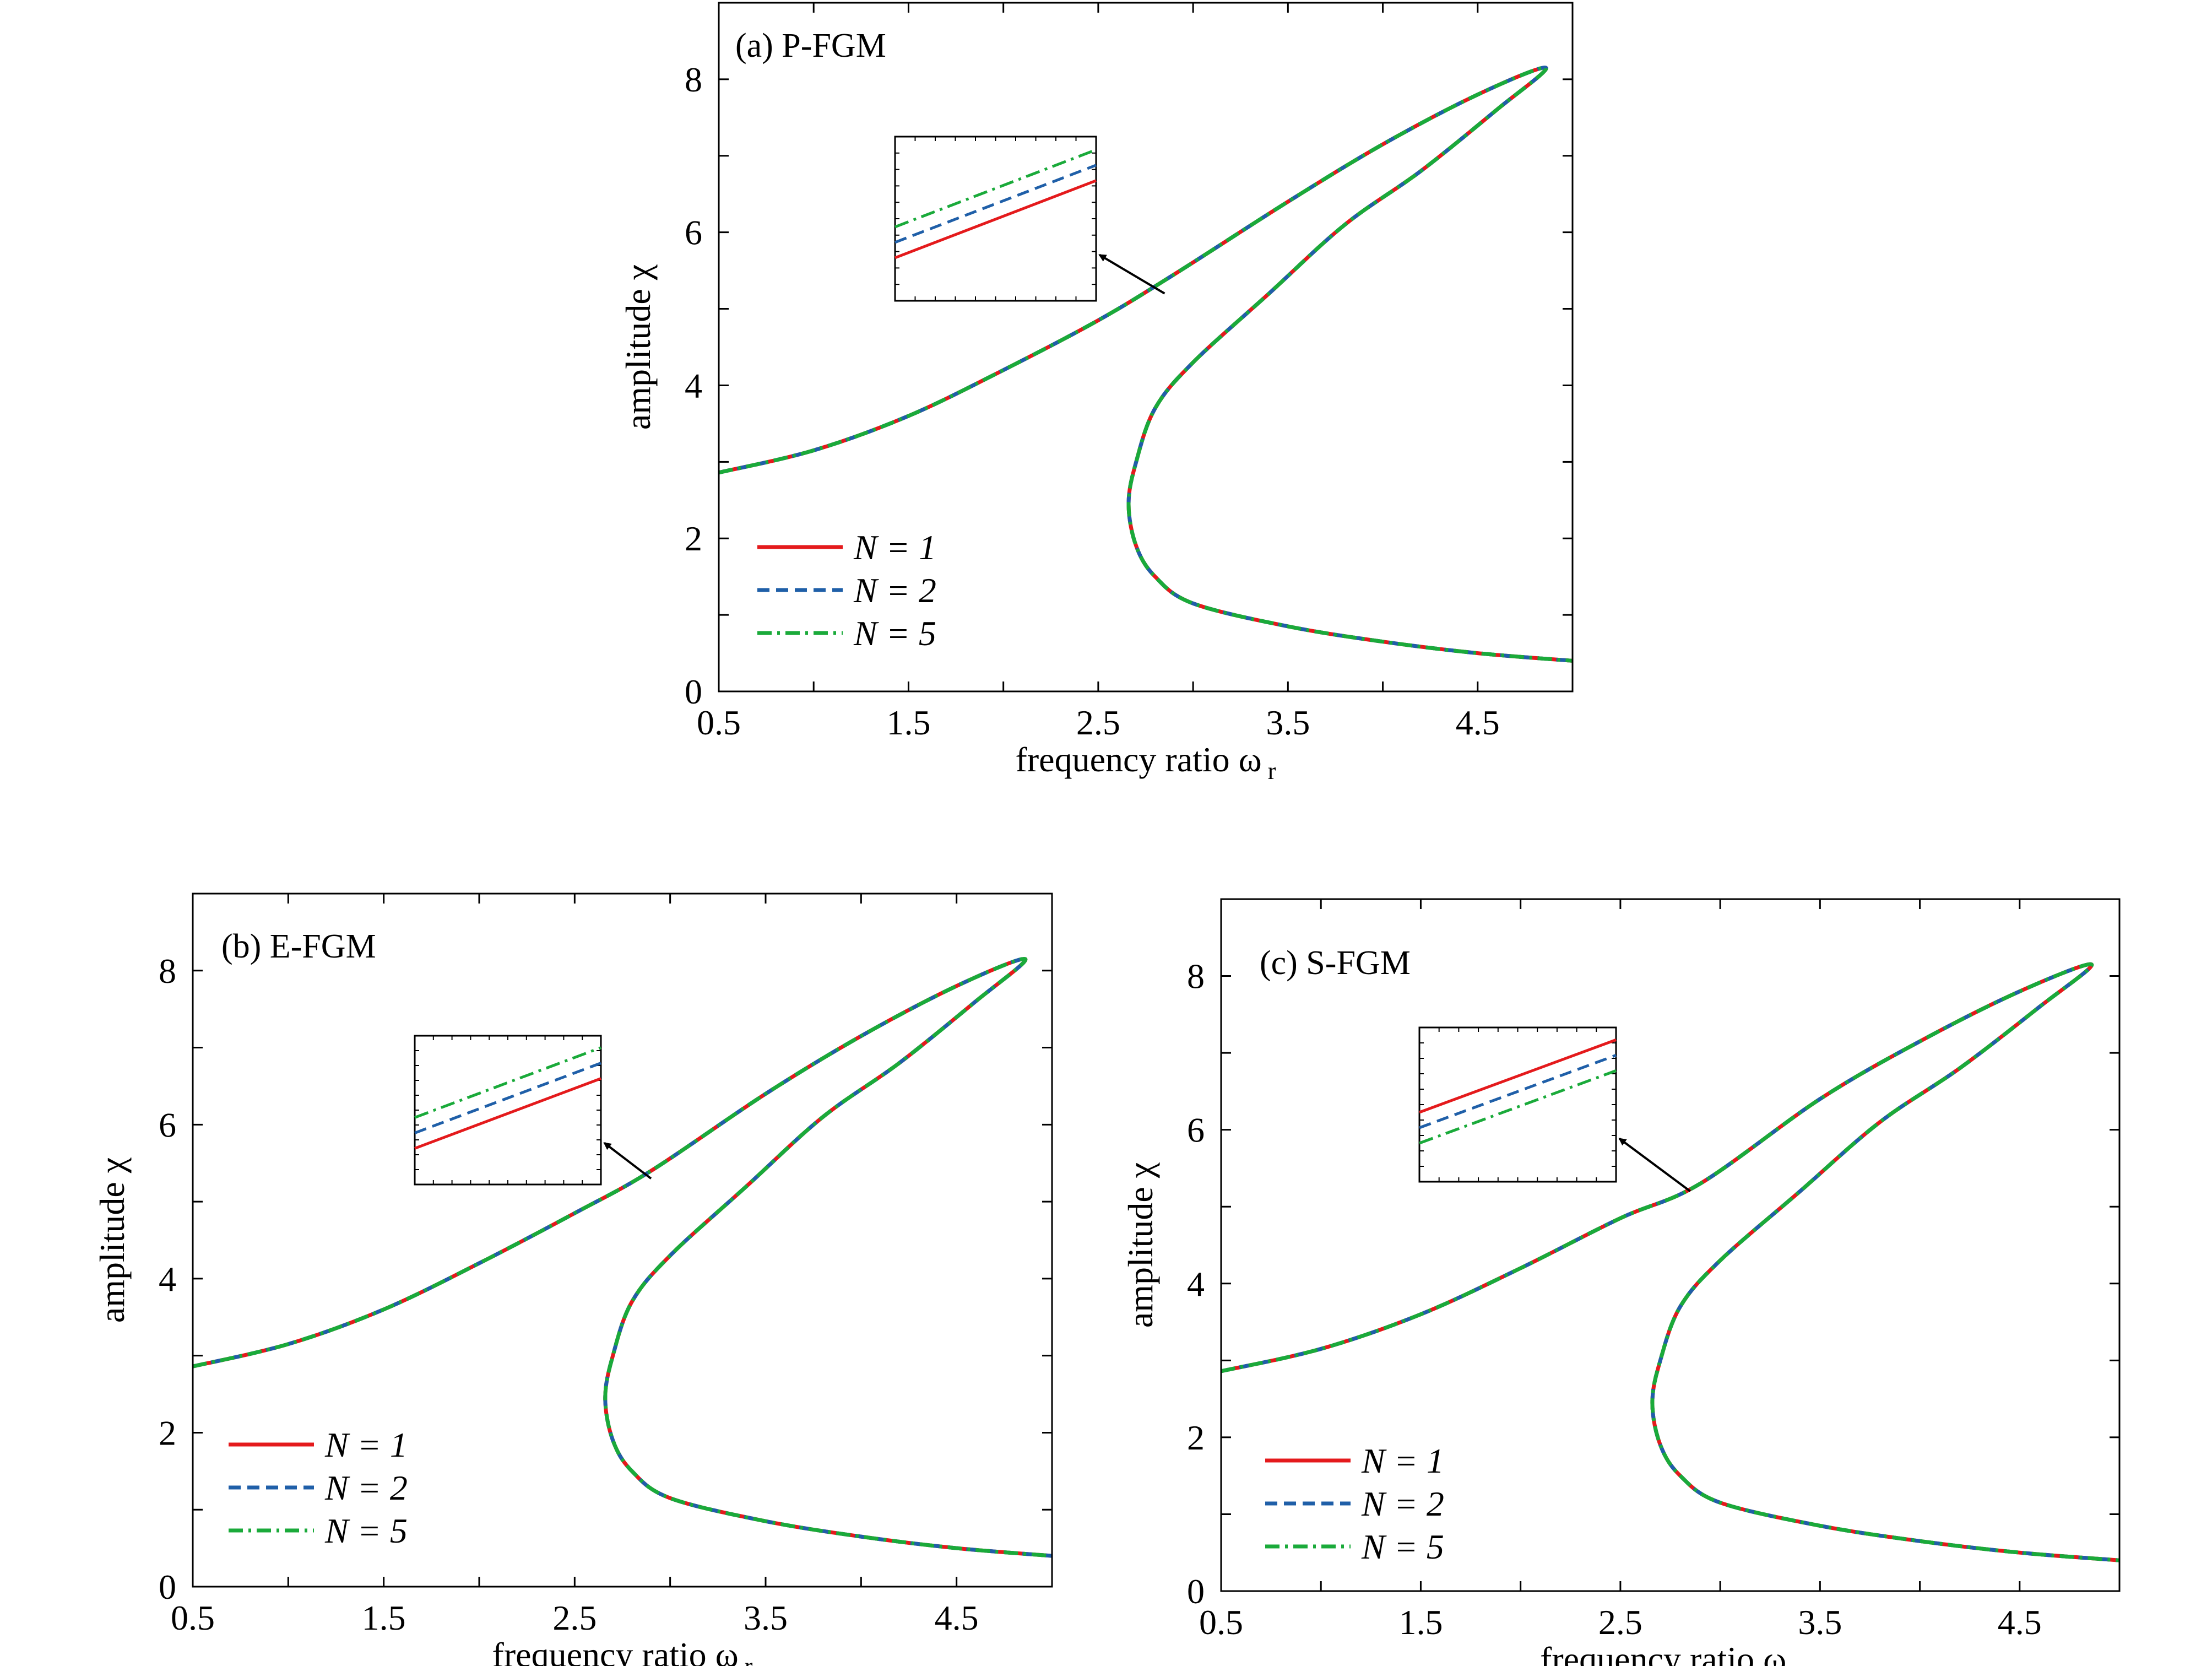 The image size is (2212, 1666). What do you see at coordinates (298, 946) in the screenshot?
I see `panel-label: (b) E-FGM` at bounding box center [298, 946].